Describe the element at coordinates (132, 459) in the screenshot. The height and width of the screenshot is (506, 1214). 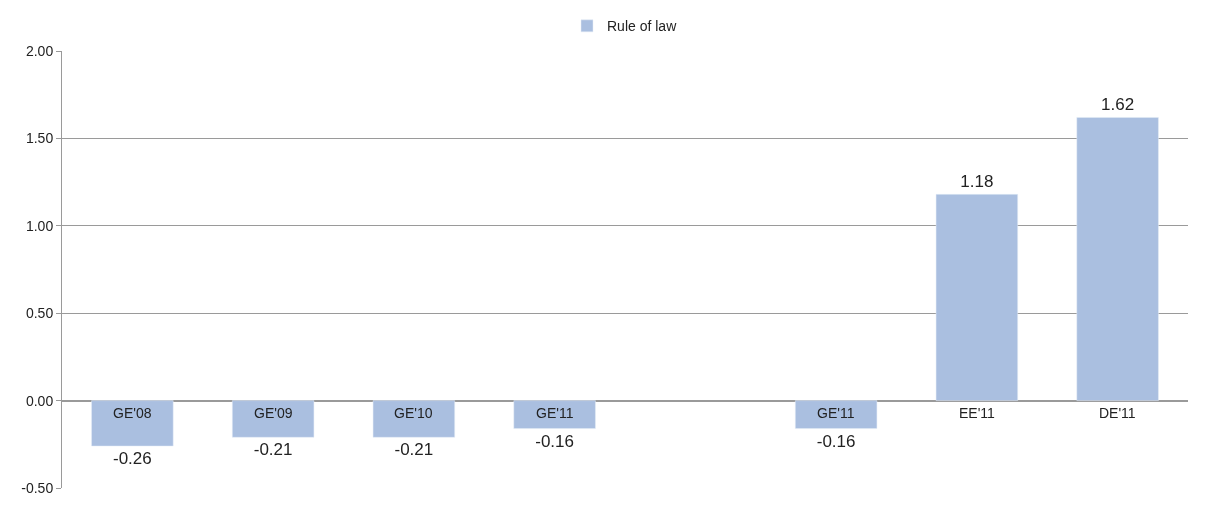
I see `data-label: -0.26` at that location.